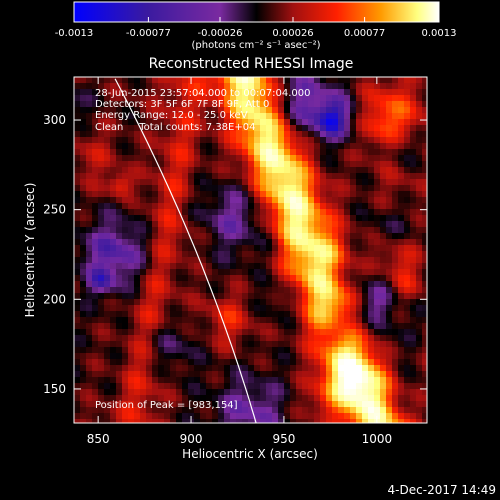  What do you see at coordinates (256, 12) in the screenshot?
I see `colorbar-gradient` at bounding box center [256, 12].